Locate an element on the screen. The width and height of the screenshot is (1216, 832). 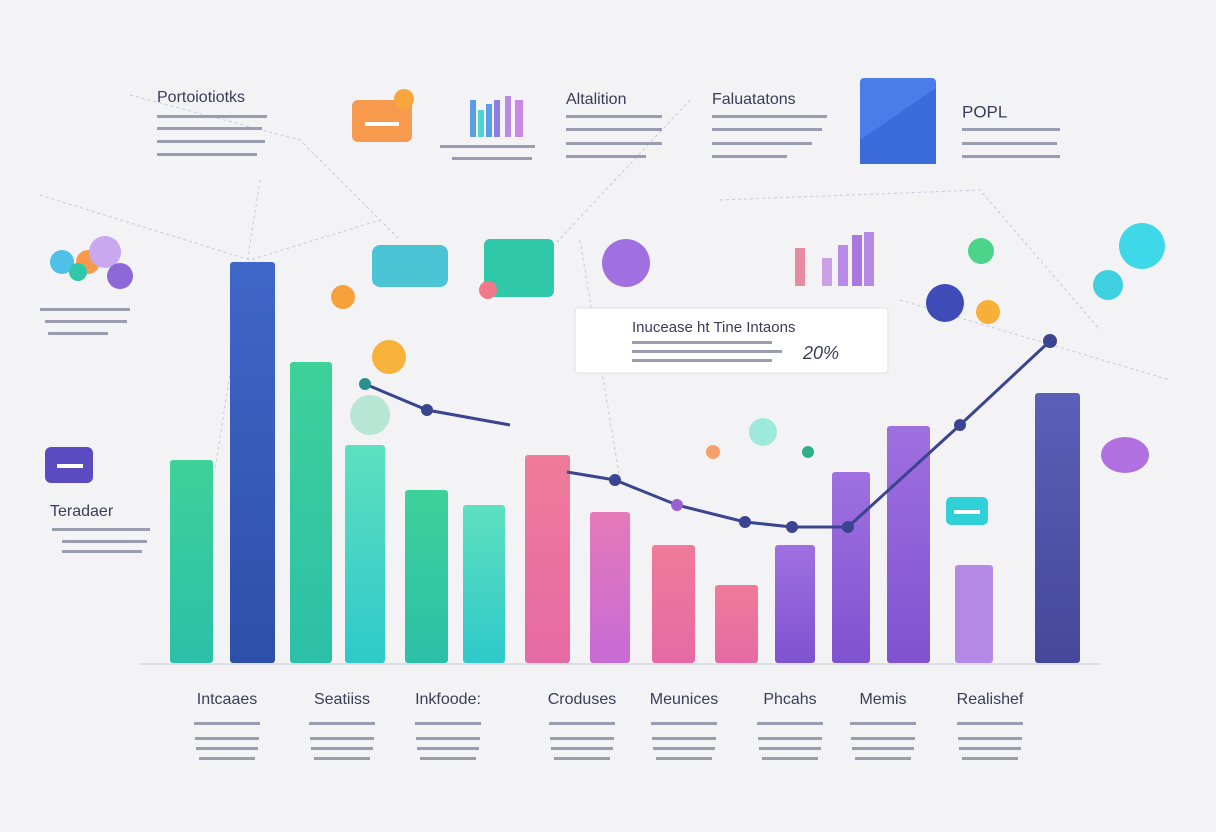
callout-figure: 20% is located at coordinates (820, 353).